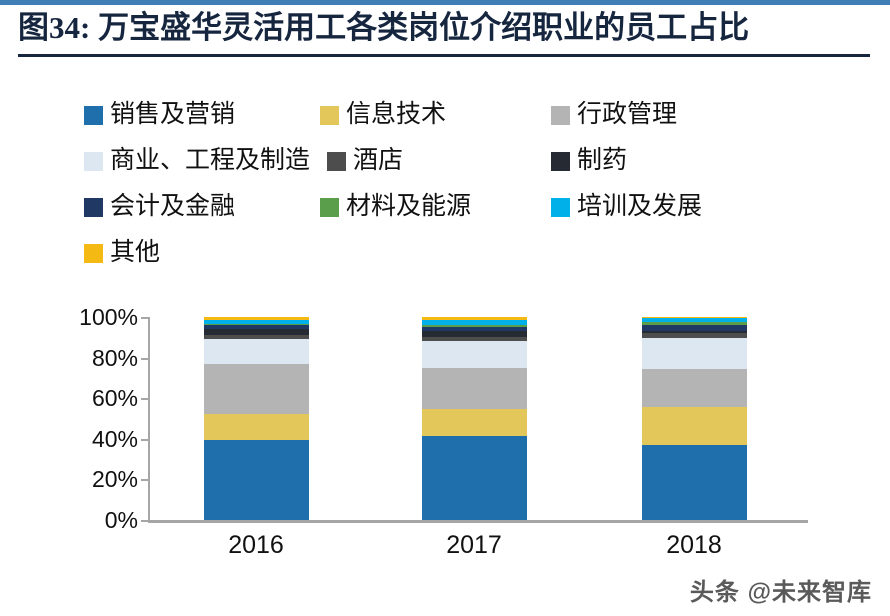  Describe the element at coordinates (114, 438) in the screenshot. I see `y-axis-tick-label: 40%` at that location.